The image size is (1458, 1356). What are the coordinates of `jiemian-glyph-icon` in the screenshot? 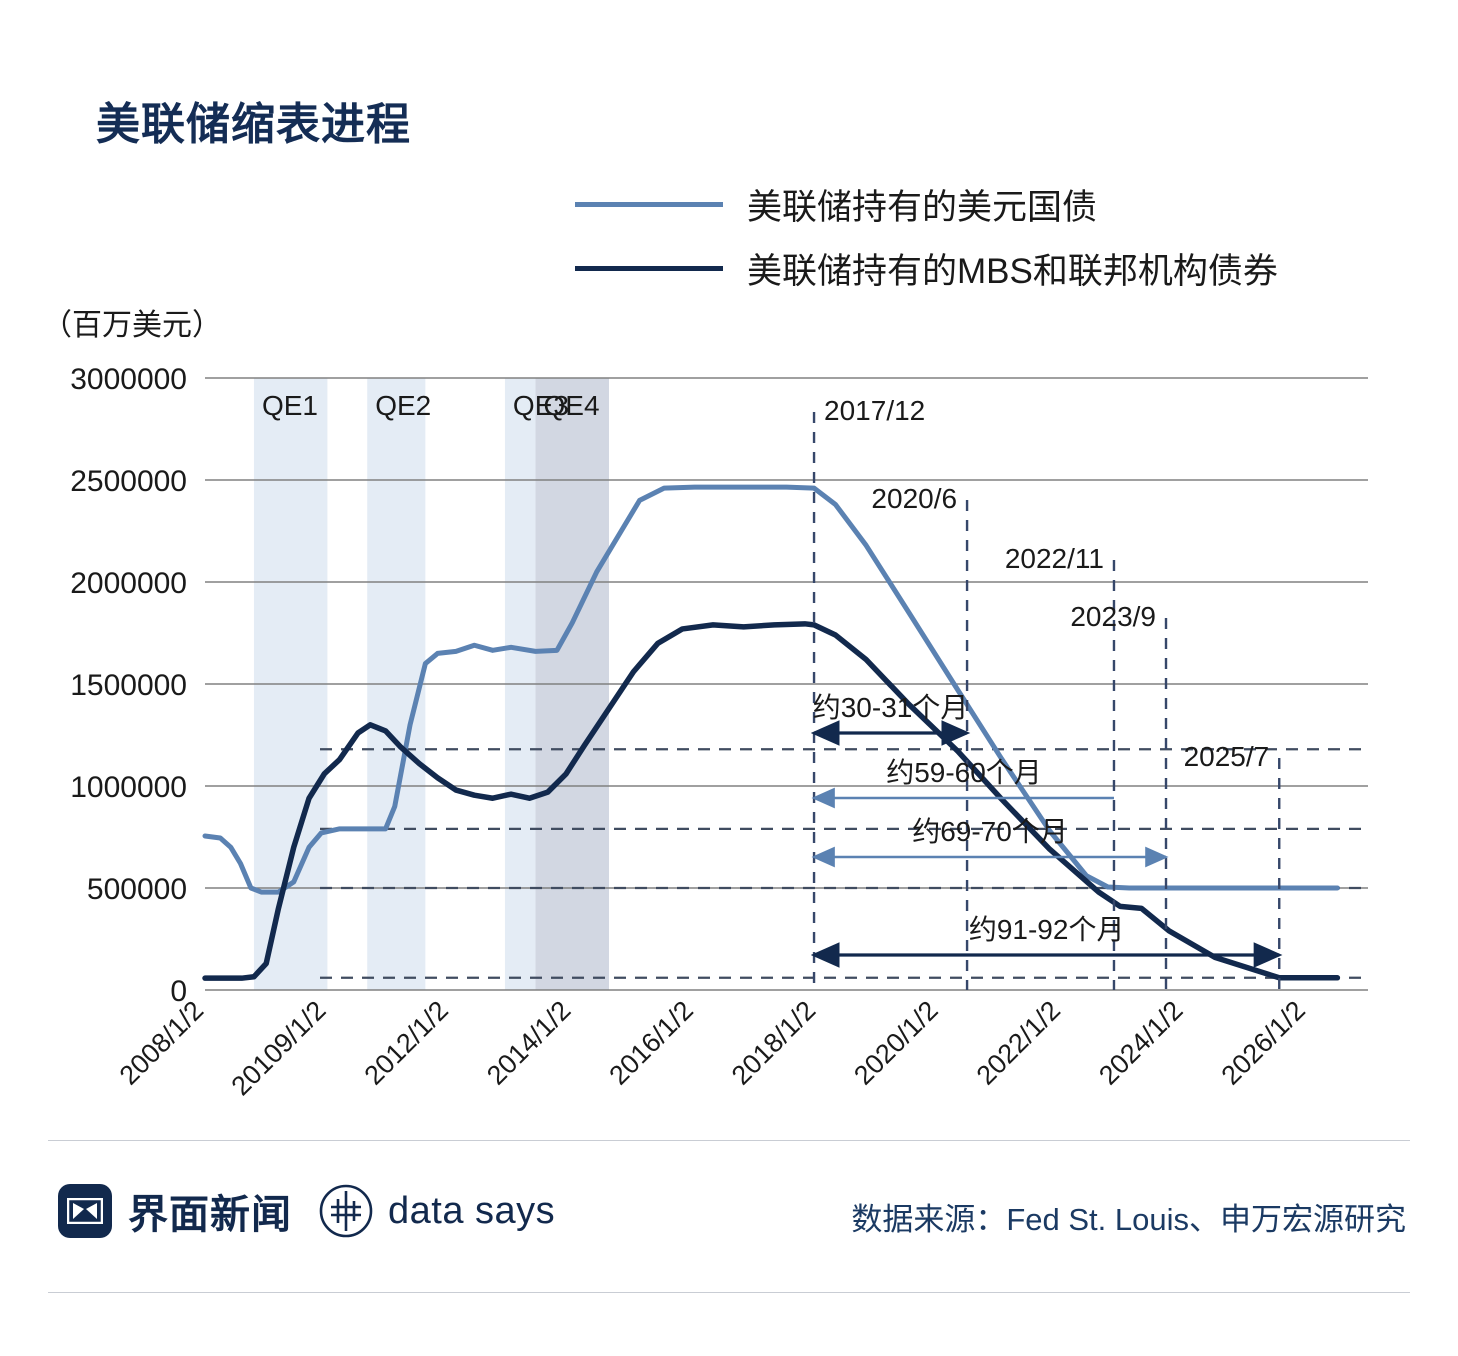 It's located at (85, 1211).